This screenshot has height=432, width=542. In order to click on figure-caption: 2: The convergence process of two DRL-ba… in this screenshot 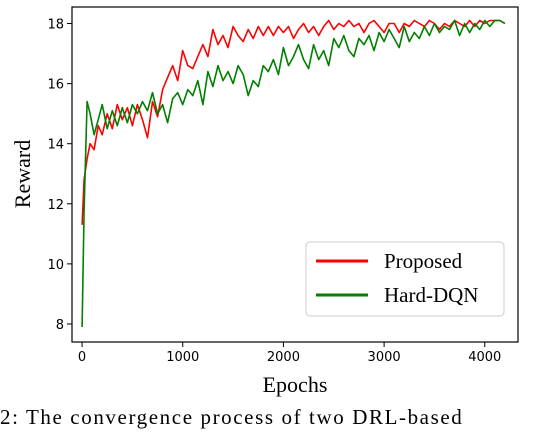, I will do `click(232, 417)`.